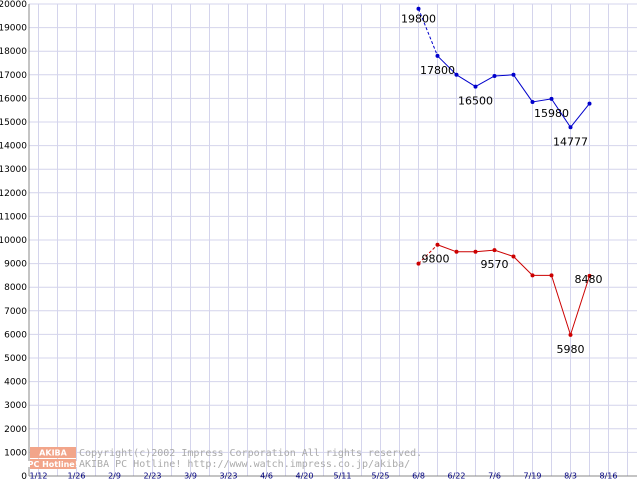 The width and height of the screenshot is (640, 480). Describe the element at coordinates (15, 453) in the screenshot. I see `y-tick-label: 1000` at that location.